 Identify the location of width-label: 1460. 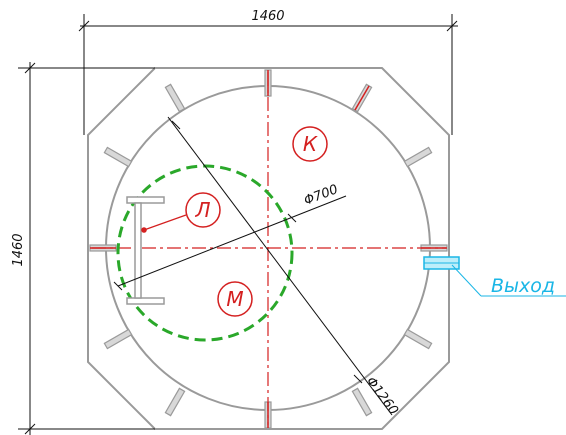
(267, 16).